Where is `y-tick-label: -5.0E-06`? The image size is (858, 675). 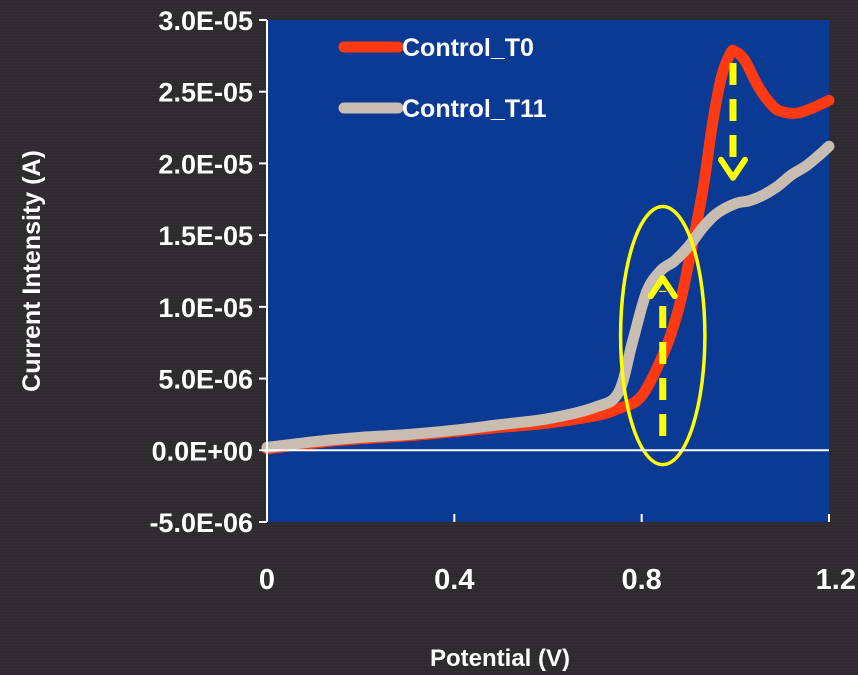
y-tick-label: -5.0E-06 is located at coordinates (201, 523).